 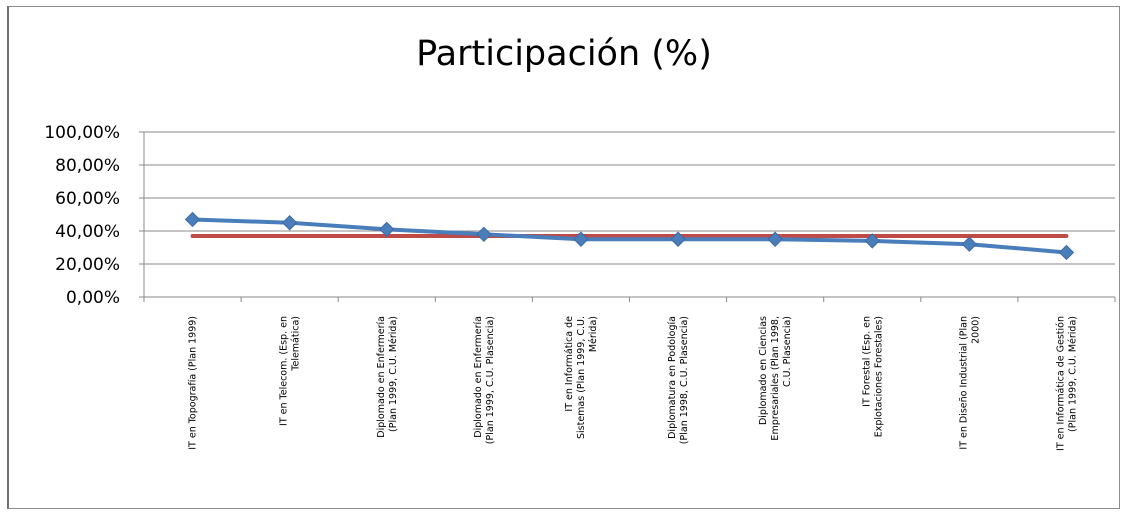 I want to click on y-tick-label: 40,00%, so click(x=87, y=232).